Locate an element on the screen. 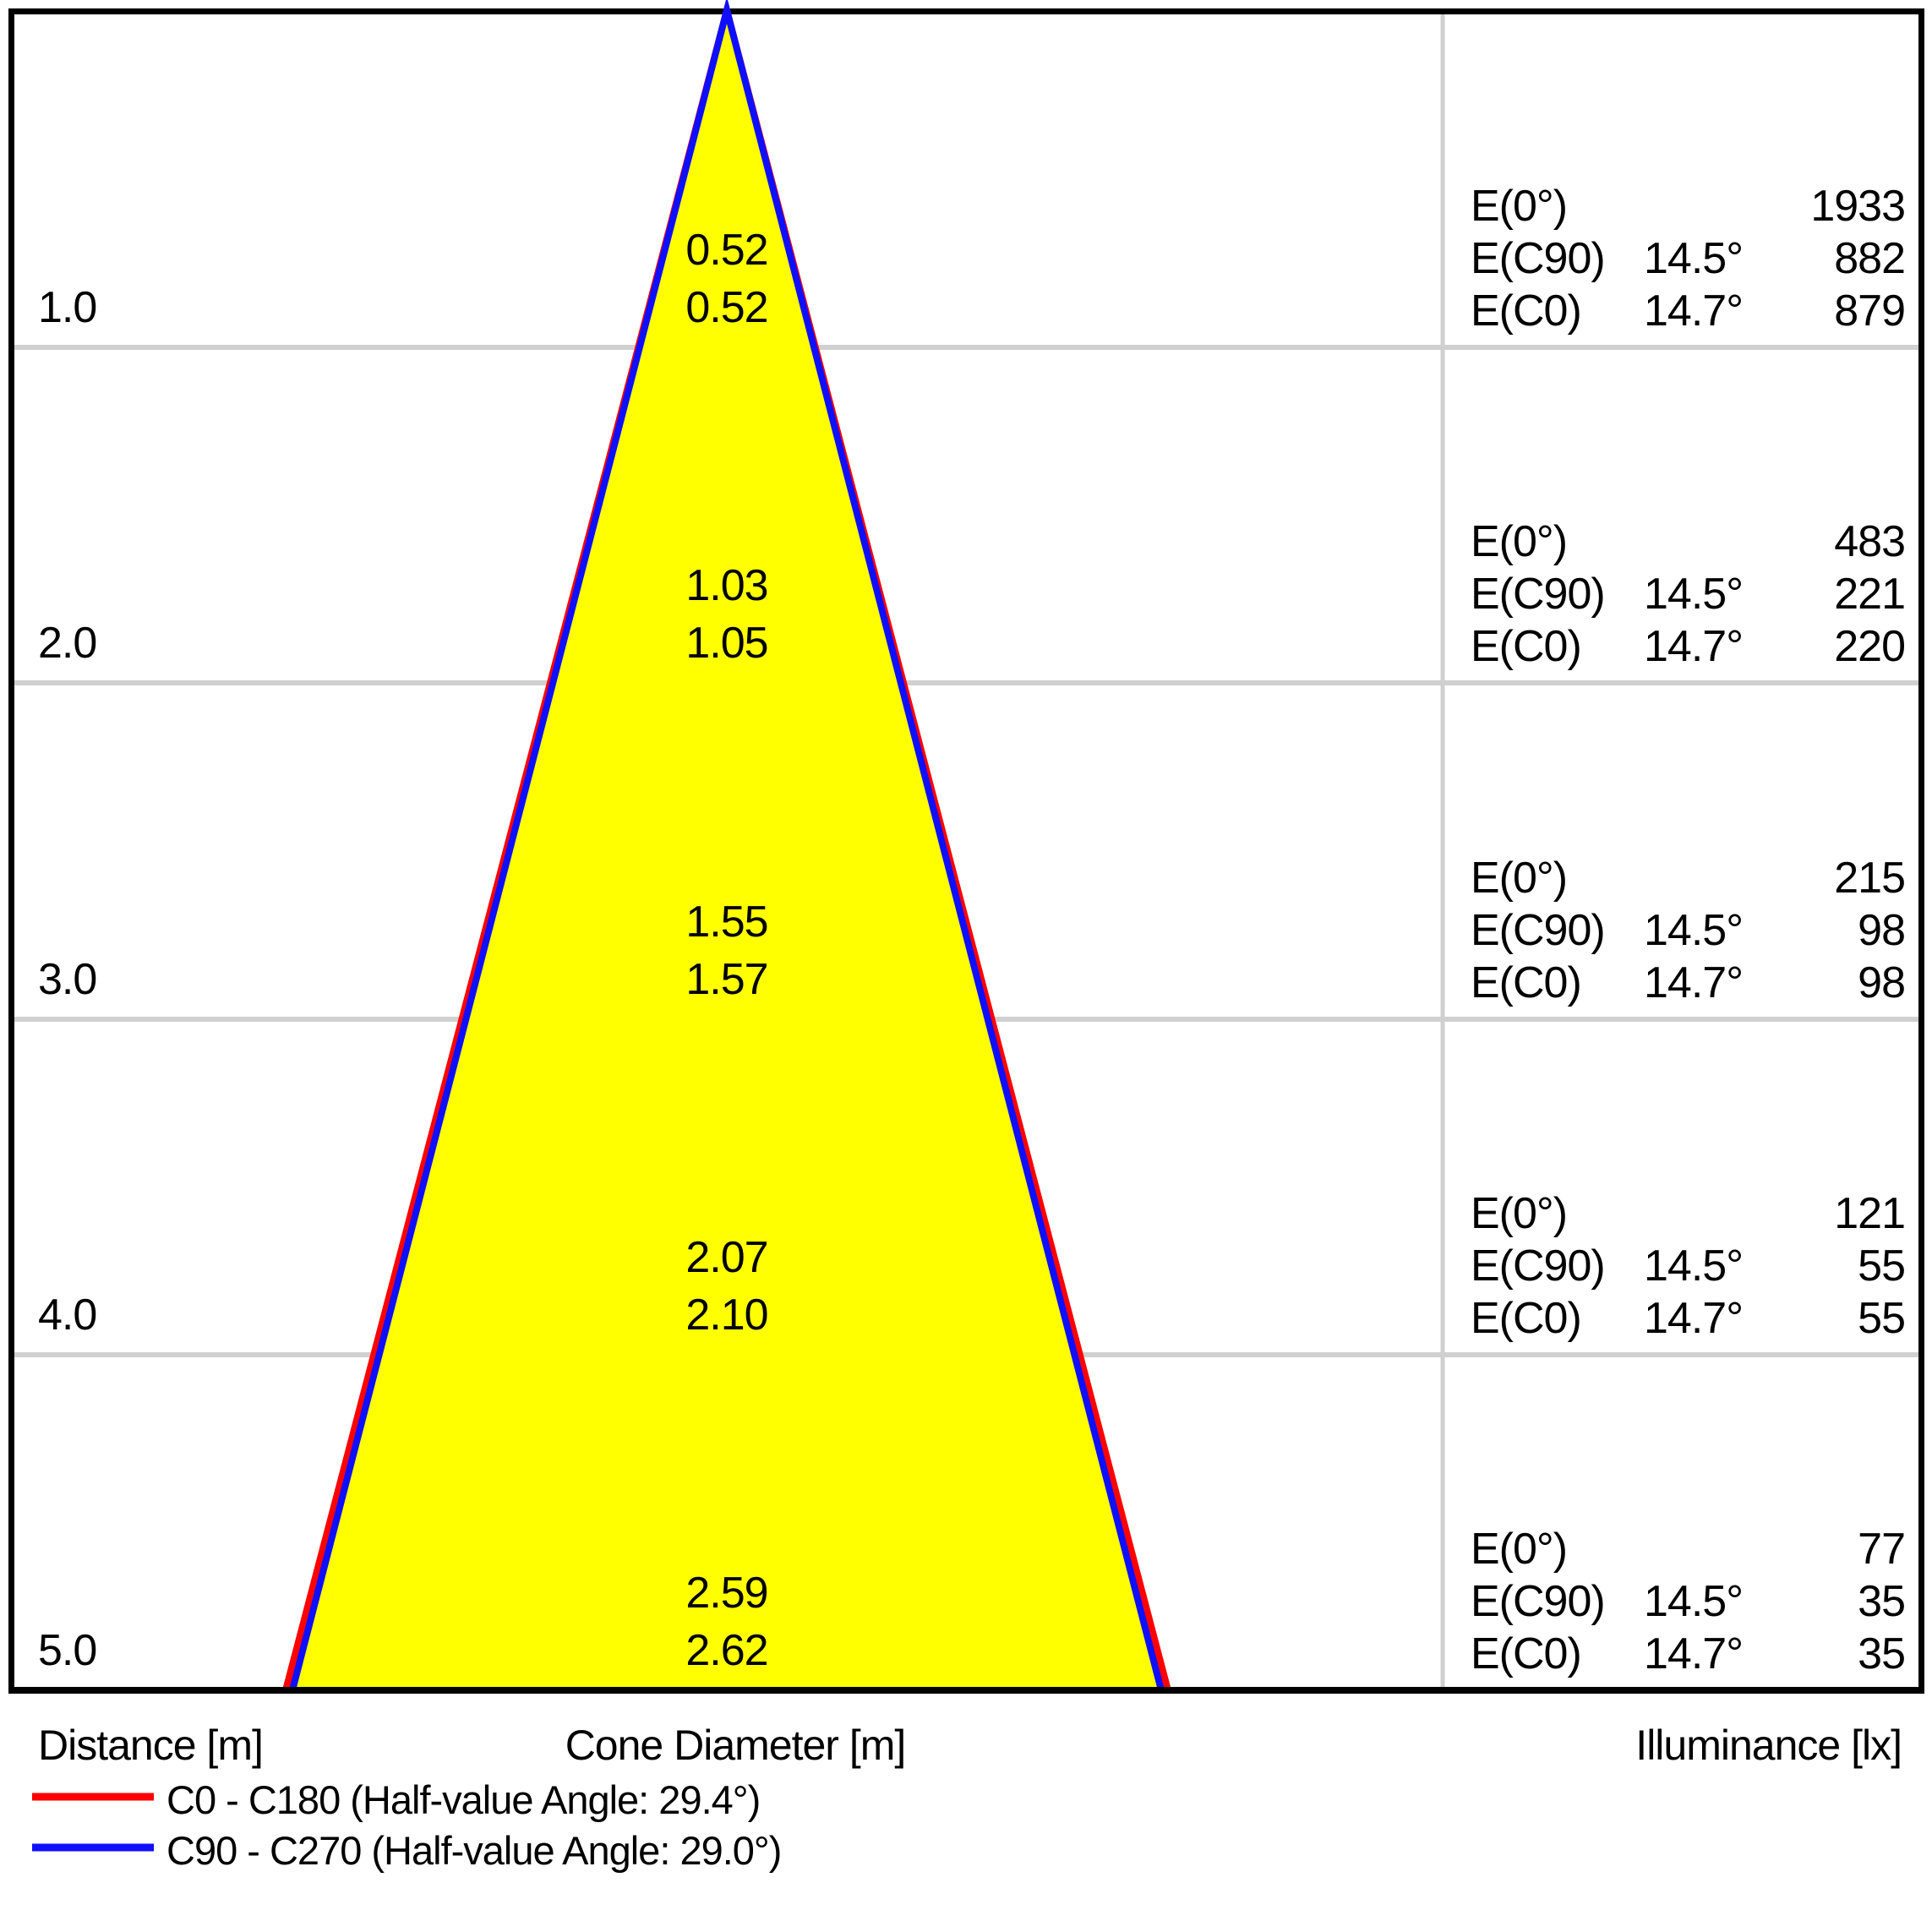 The width and height of the screenshot is (1932, 1932). cone-diameter-c0: 2.62 is located at coordinates (726, 1650).